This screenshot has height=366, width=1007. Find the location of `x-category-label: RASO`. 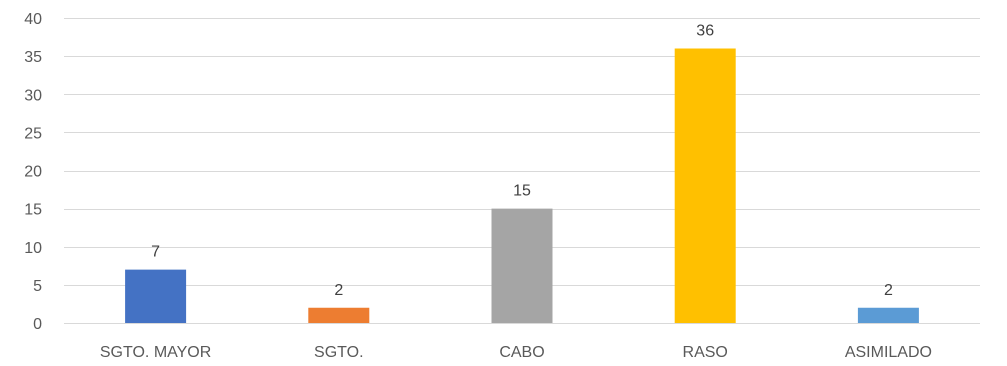

x-category-label: RASO is located at coordinates (705, 352).